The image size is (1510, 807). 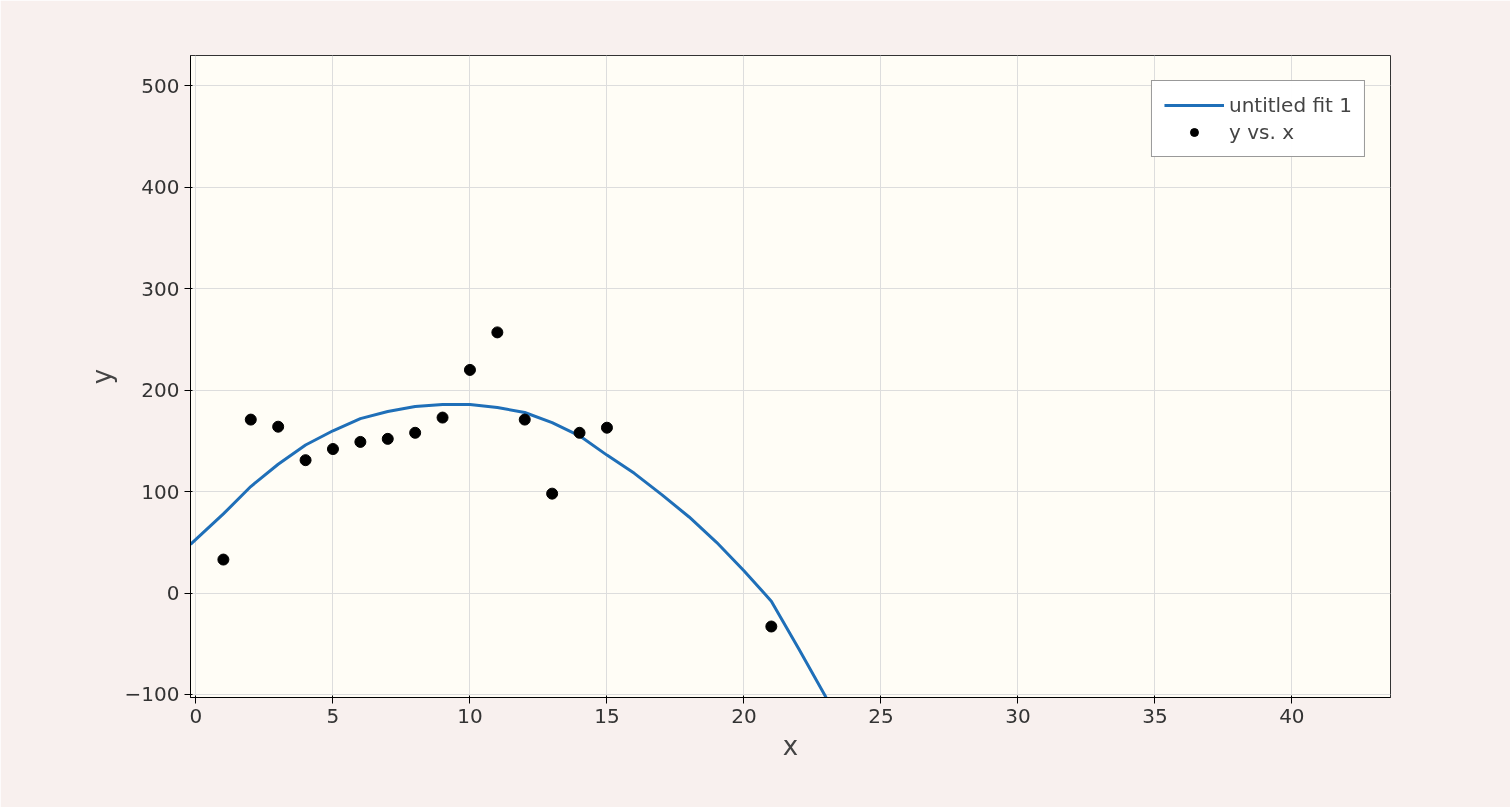 What do you see at coordinates (607, 715) in the screenshot?
I see `x-tick-label: 15` at bounding box center [607, 715].